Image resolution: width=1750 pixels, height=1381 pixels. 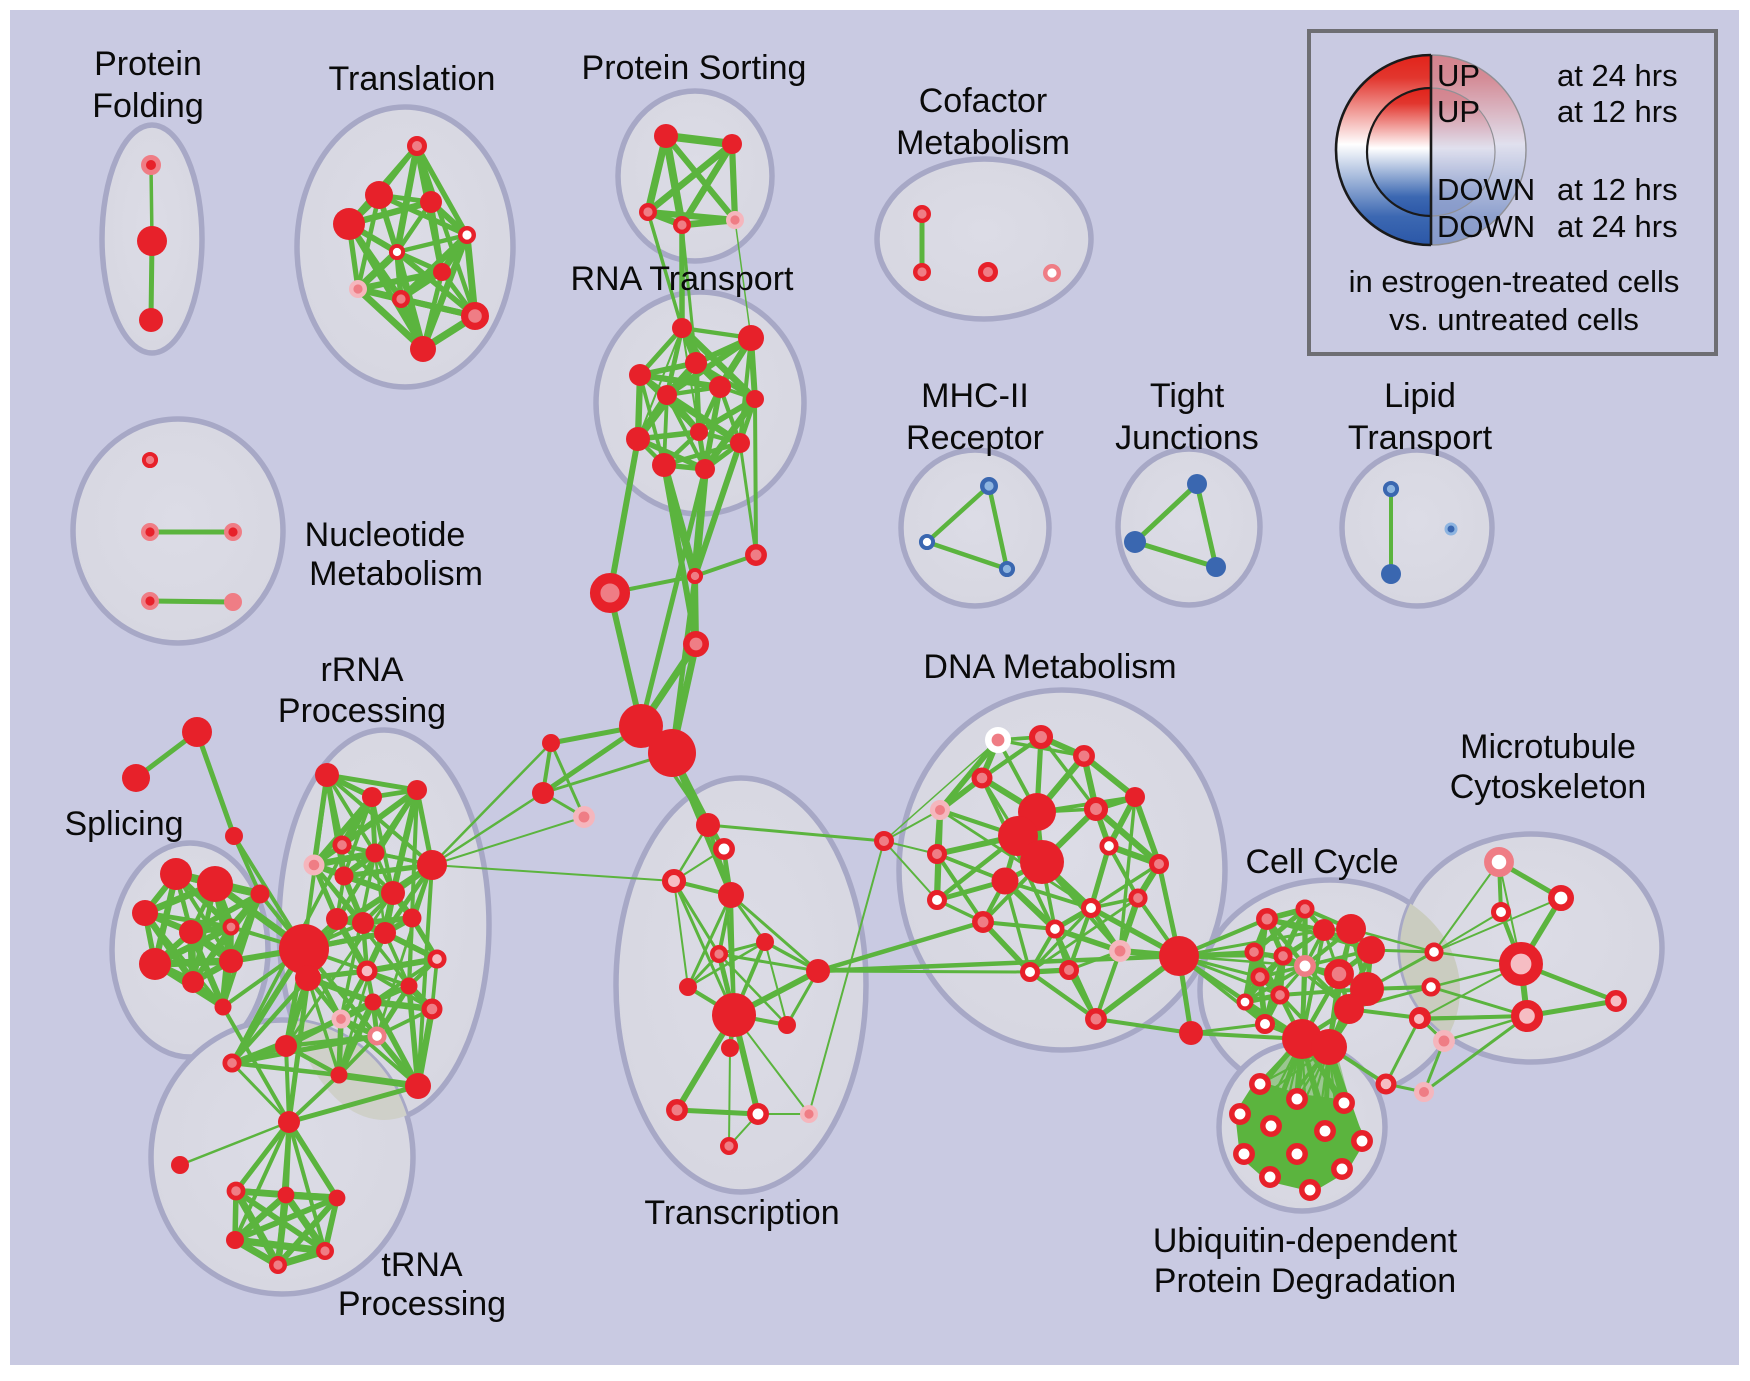 I want to click on svg-text: Folding, so click(x=148, y=106).